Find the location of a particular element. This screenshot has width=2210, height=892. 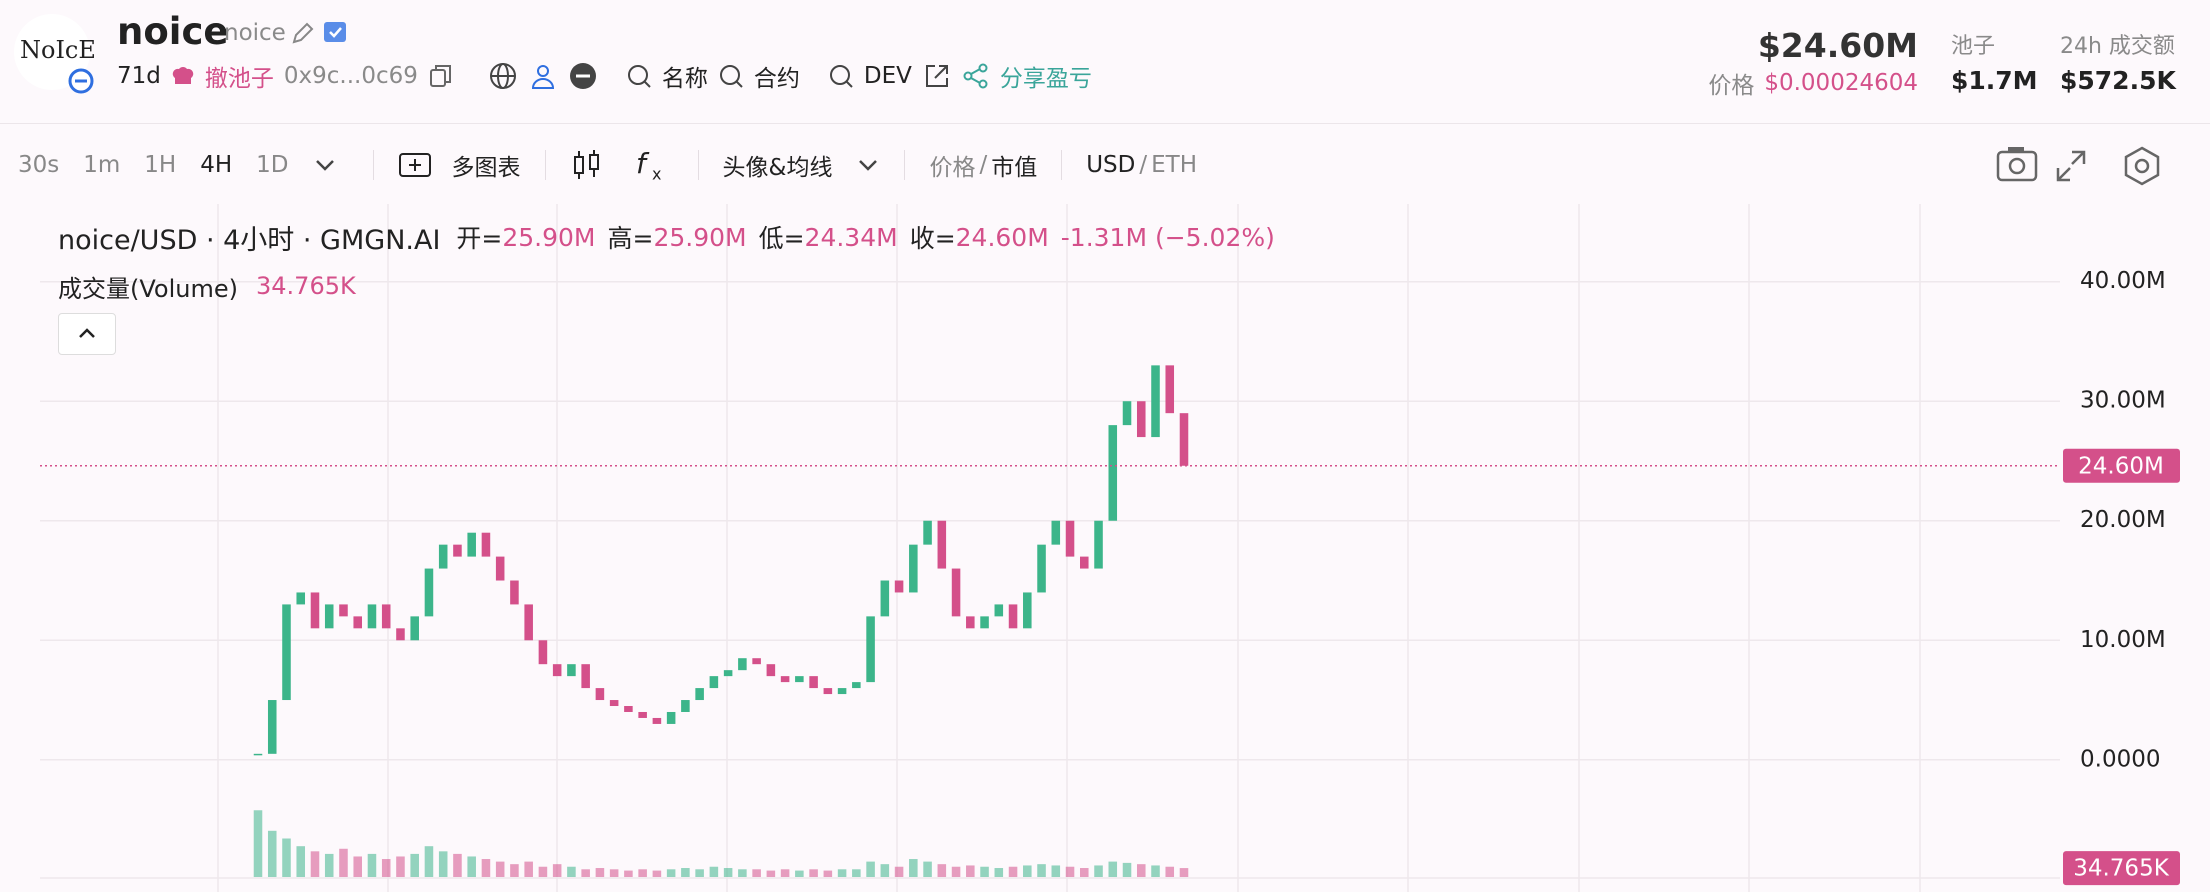

price-mode: 价格 is located at coordinates (952, 168).